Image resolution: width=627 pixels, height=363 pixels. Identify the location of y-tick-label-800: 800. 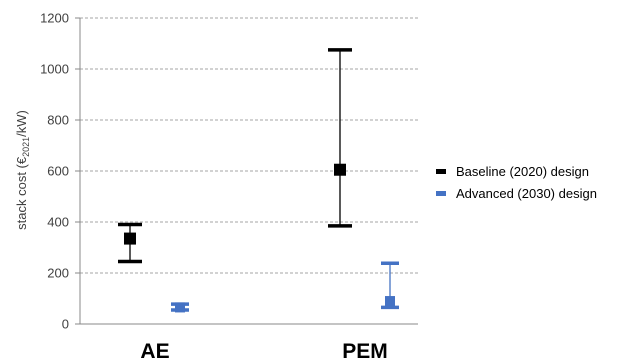
(58, 120).